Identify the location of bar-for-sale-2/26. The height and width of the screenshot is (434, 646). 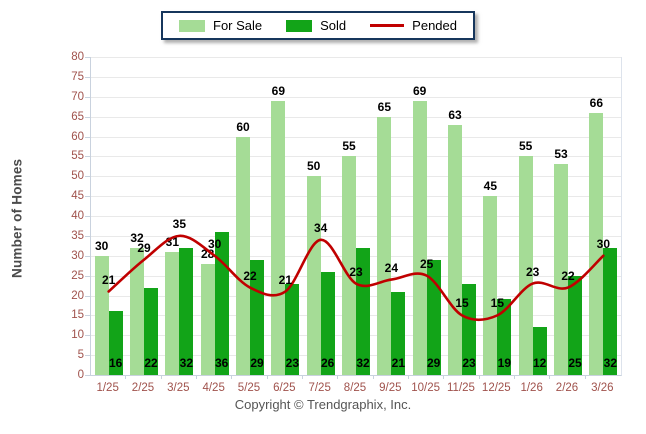
(561, 269).